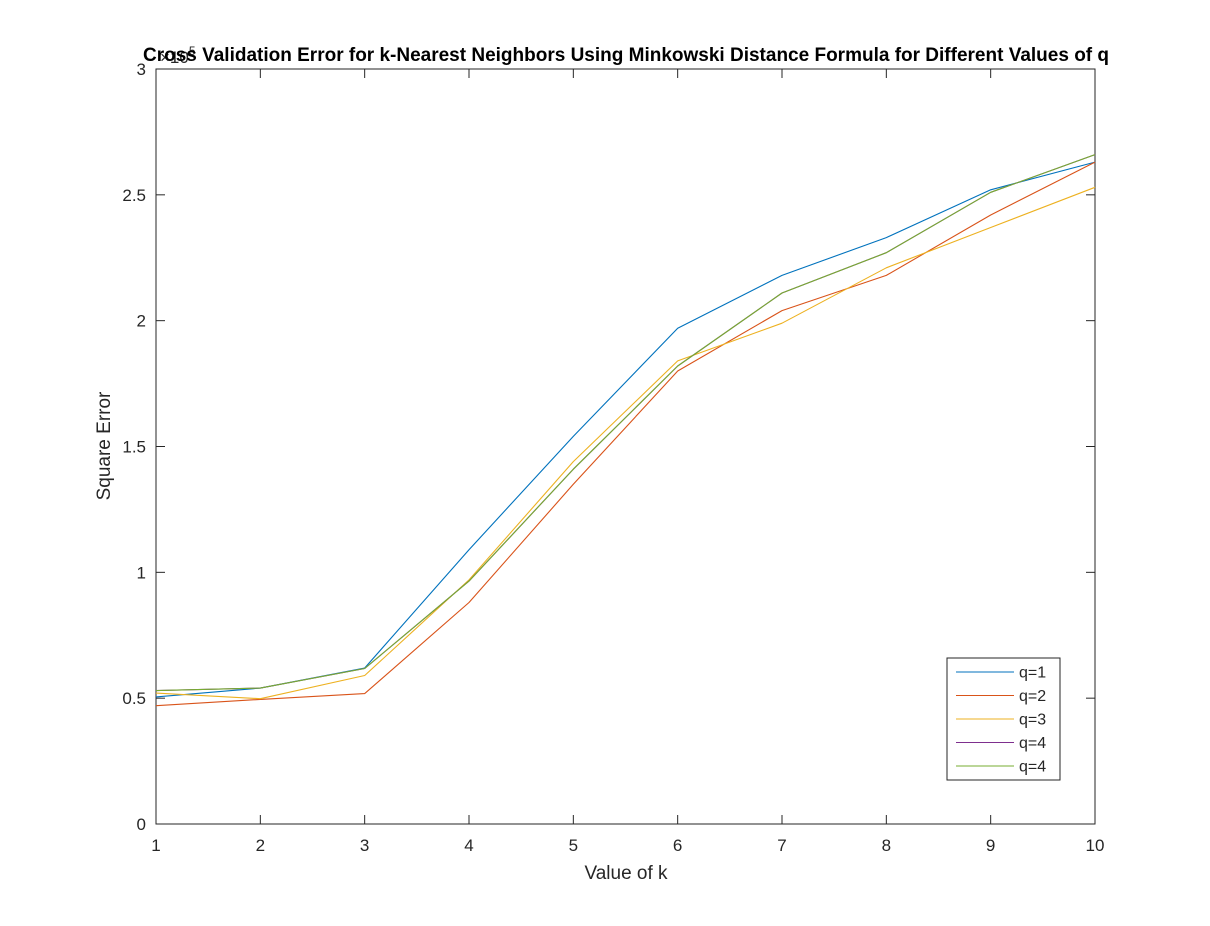 The height and width of the screenshot is (926, 1210). I want to click on y-axis-exponent: ×10⁵, so click(178, 55).